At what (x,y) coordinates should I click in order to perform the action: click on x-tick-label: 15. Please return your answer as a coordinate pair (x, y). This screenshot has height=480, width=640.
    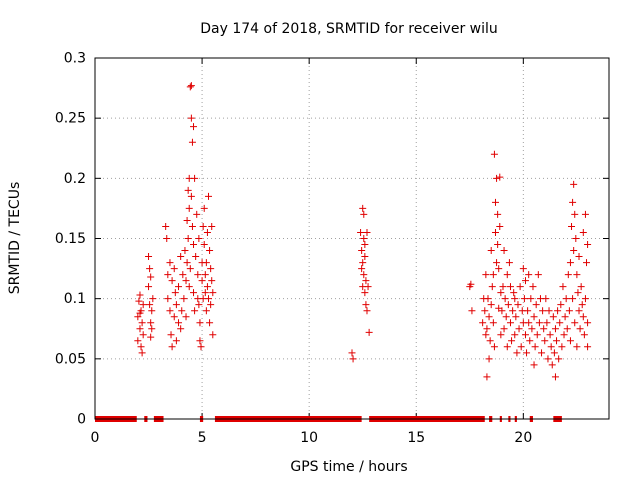
    Looking at the image, I should click on (416, 438).